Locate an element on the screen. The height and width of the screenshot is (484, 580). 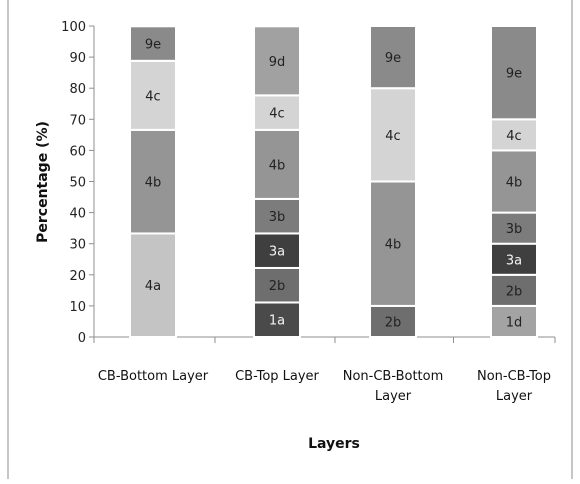
data-label: 1a is located at coordinates (277, 321).